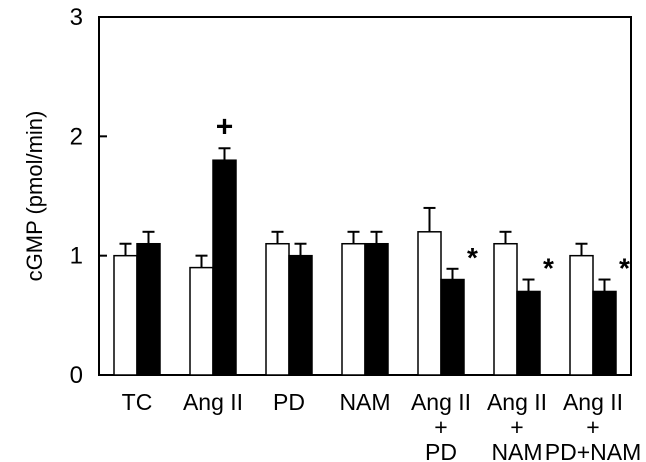  I want to click on y-tick-label-0: 0, so click(76, 375).